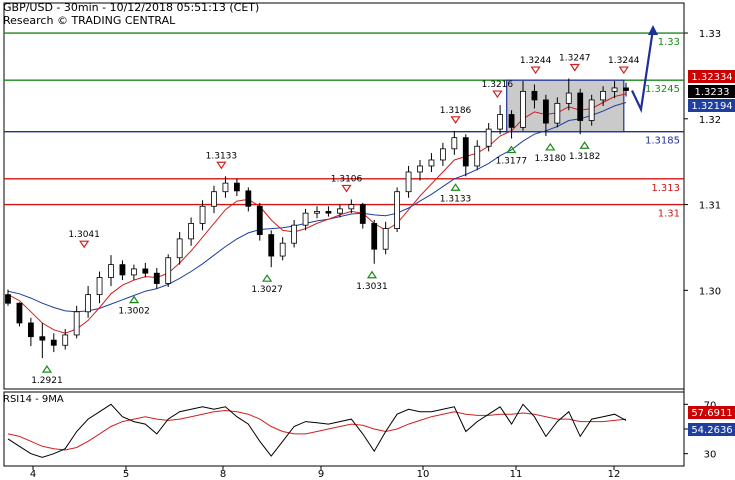 The width and height of the screenshot is (735, 480). I want to click on x-tick-label-3: 9, so click(321, 474).